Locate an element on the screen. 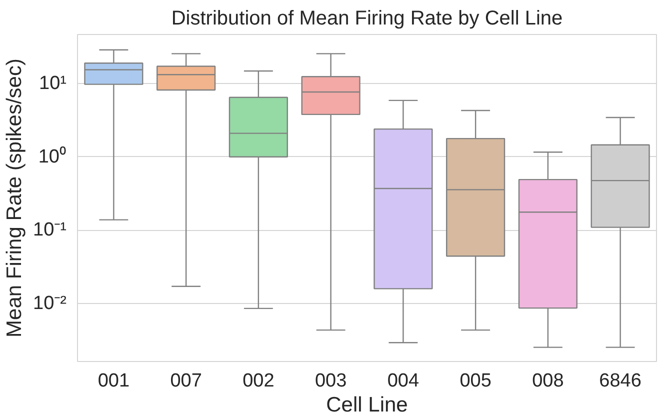 This screenshot has width=664, height=419. y-tick-label: 10⁰ is located at coordinates (52, 156).